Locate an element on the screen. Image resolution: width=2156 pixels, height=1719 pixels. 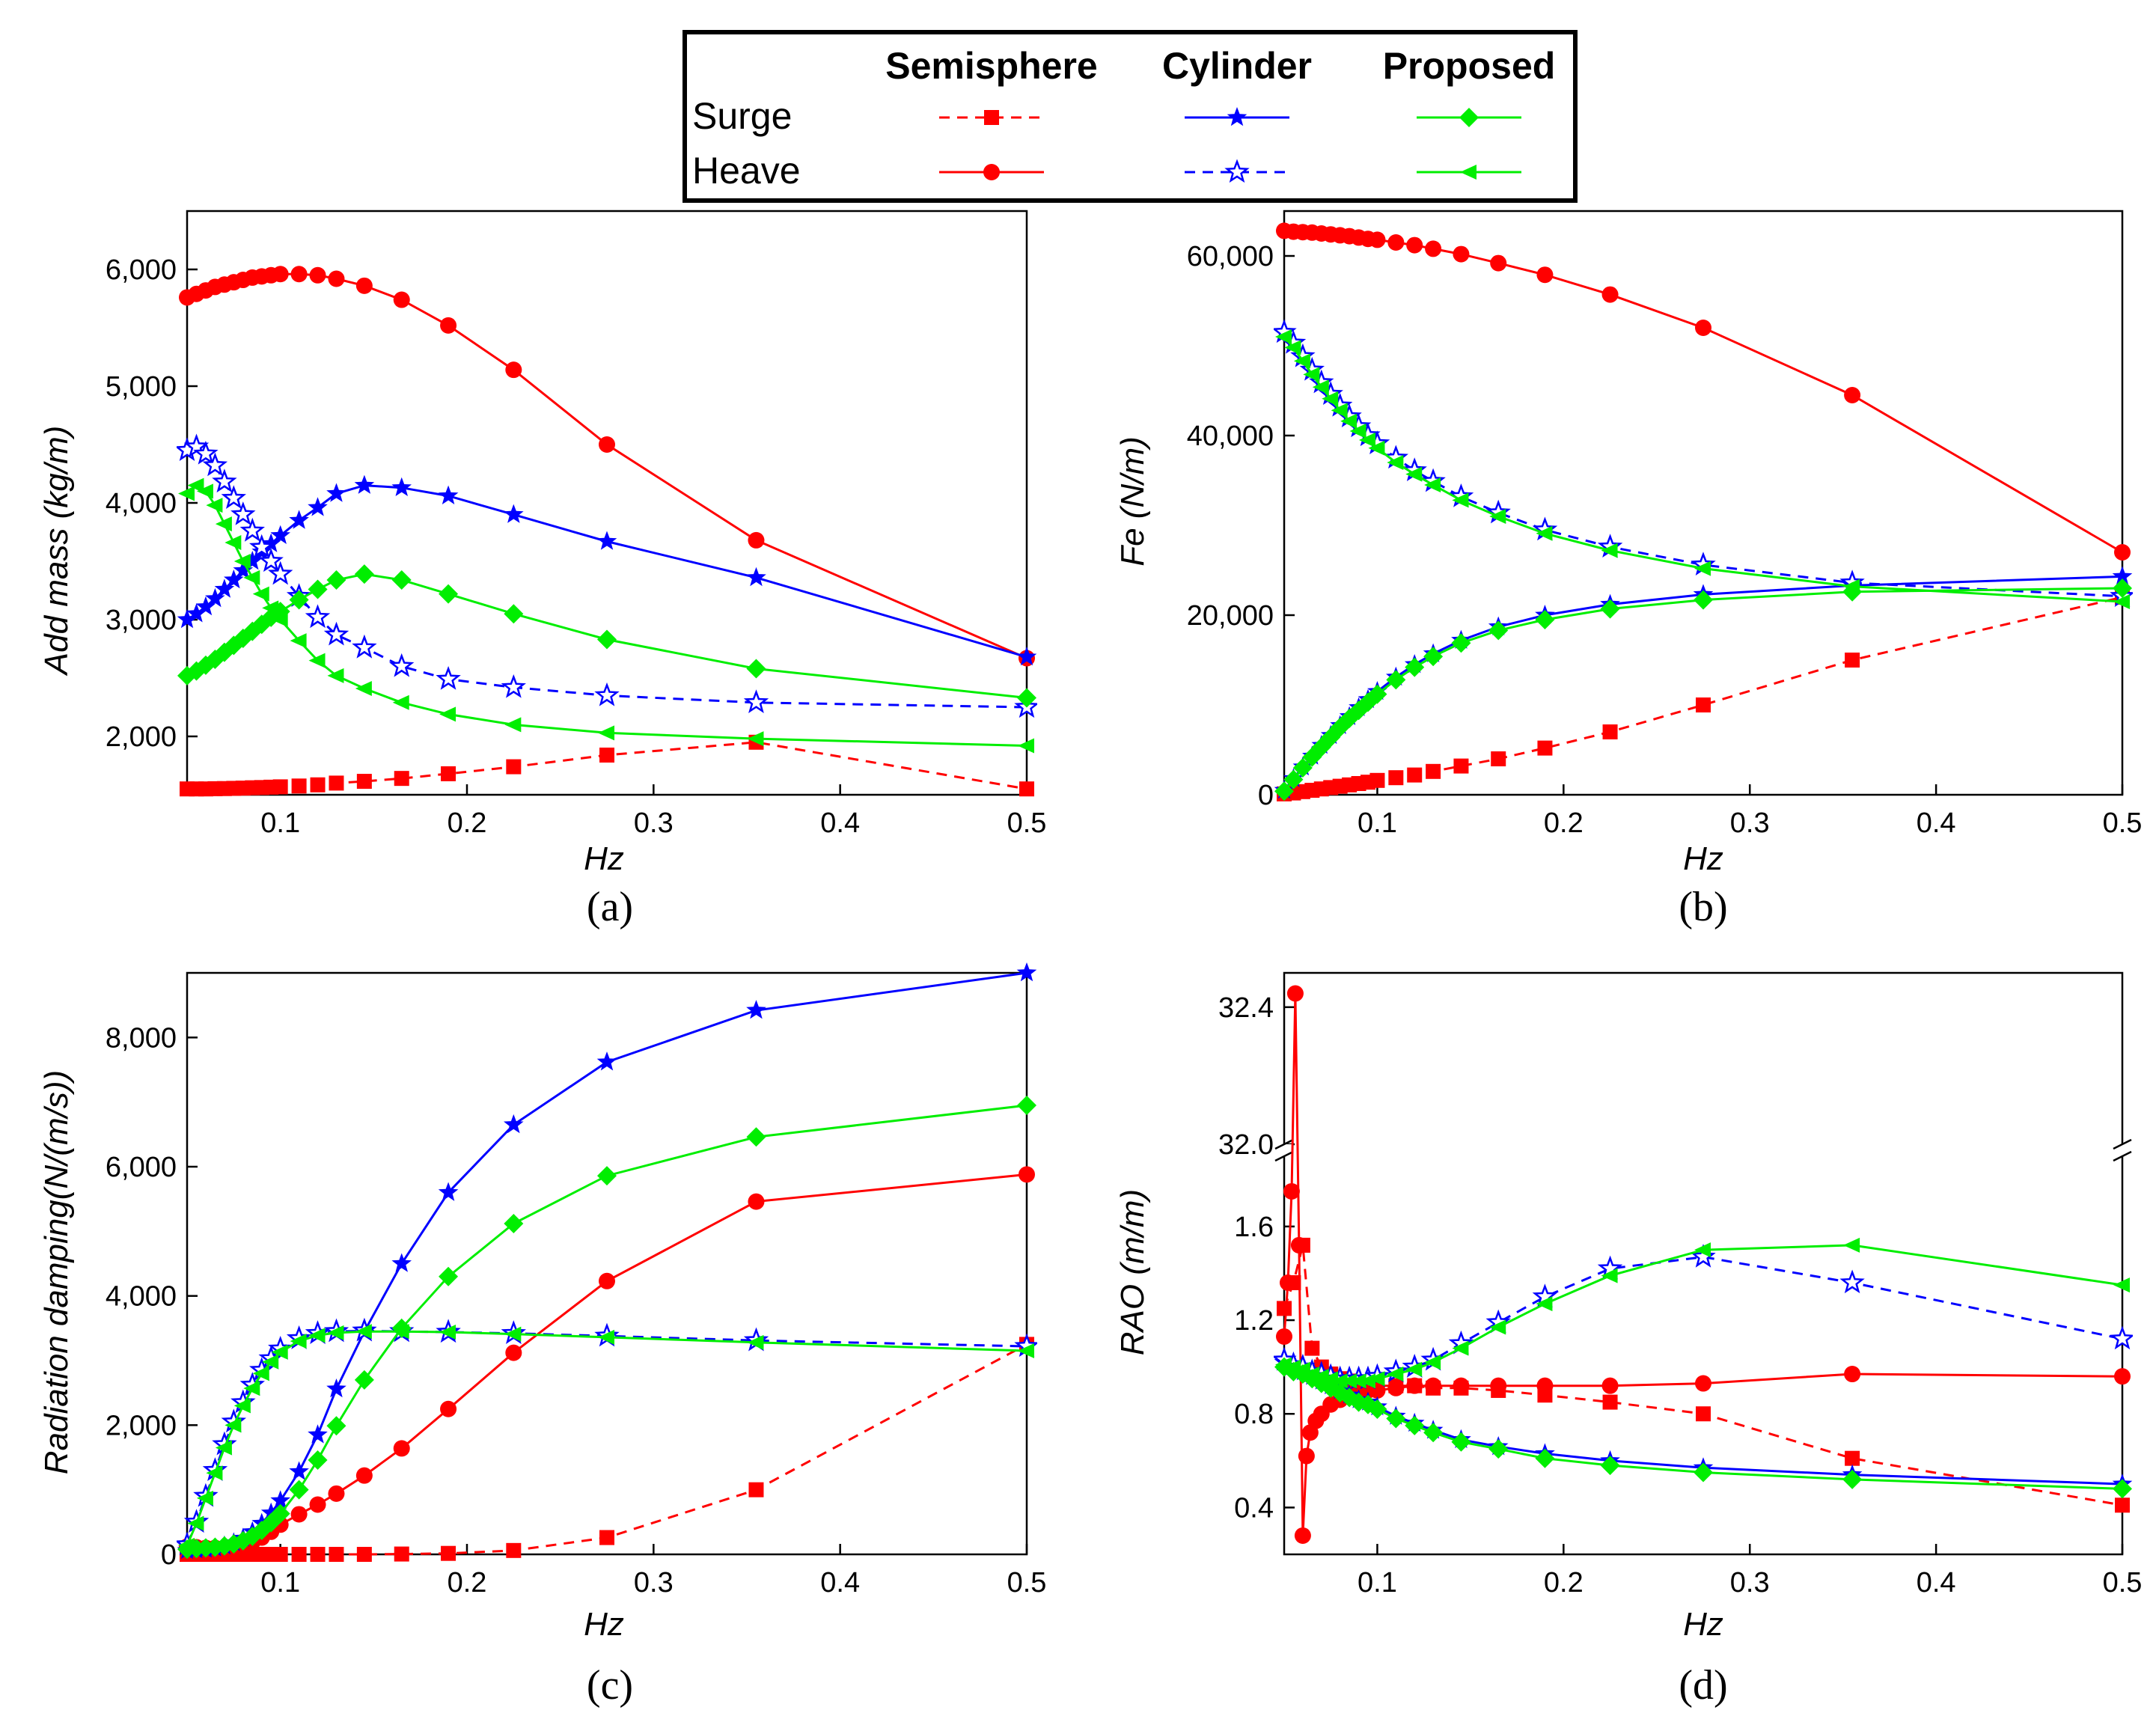
panel-c-series-semisphere-surge is located at coordinates (607, 1449).